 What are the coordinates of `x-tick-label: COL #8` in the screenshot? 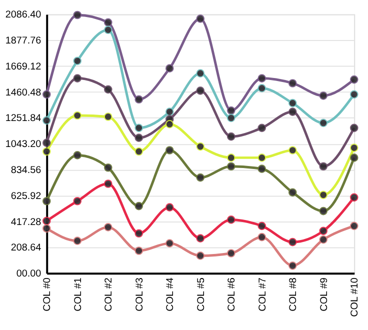 It's located at (294, 294).